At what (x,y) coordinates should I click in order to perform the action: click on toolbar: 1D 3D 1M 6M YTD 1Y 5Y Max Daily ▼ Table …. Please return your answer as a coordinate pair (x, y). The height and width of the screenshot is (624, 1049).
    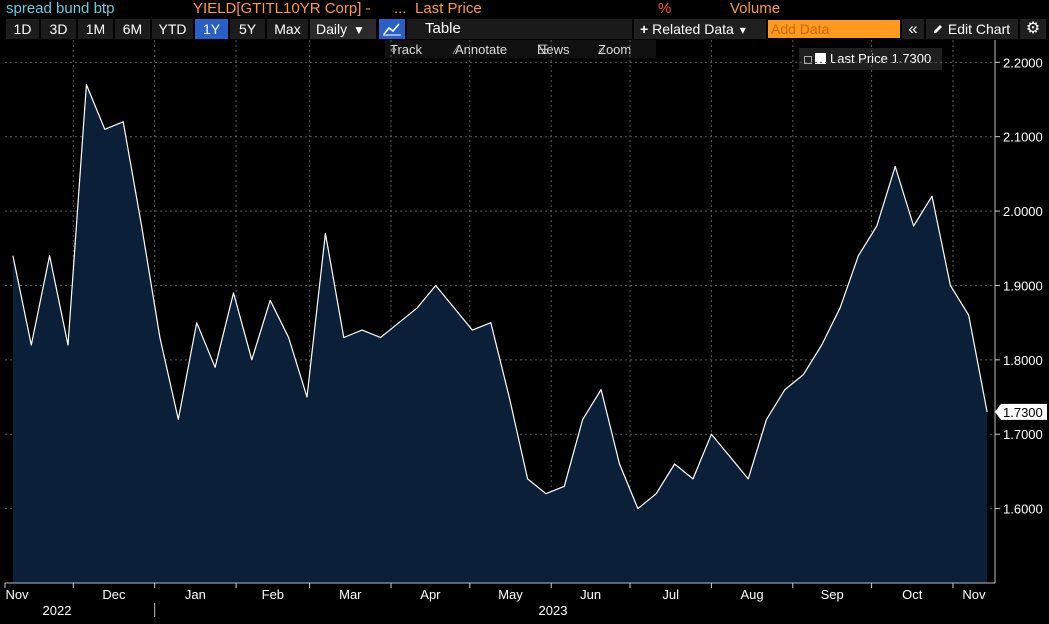
    Looking at the image, I should click on (524, 29).